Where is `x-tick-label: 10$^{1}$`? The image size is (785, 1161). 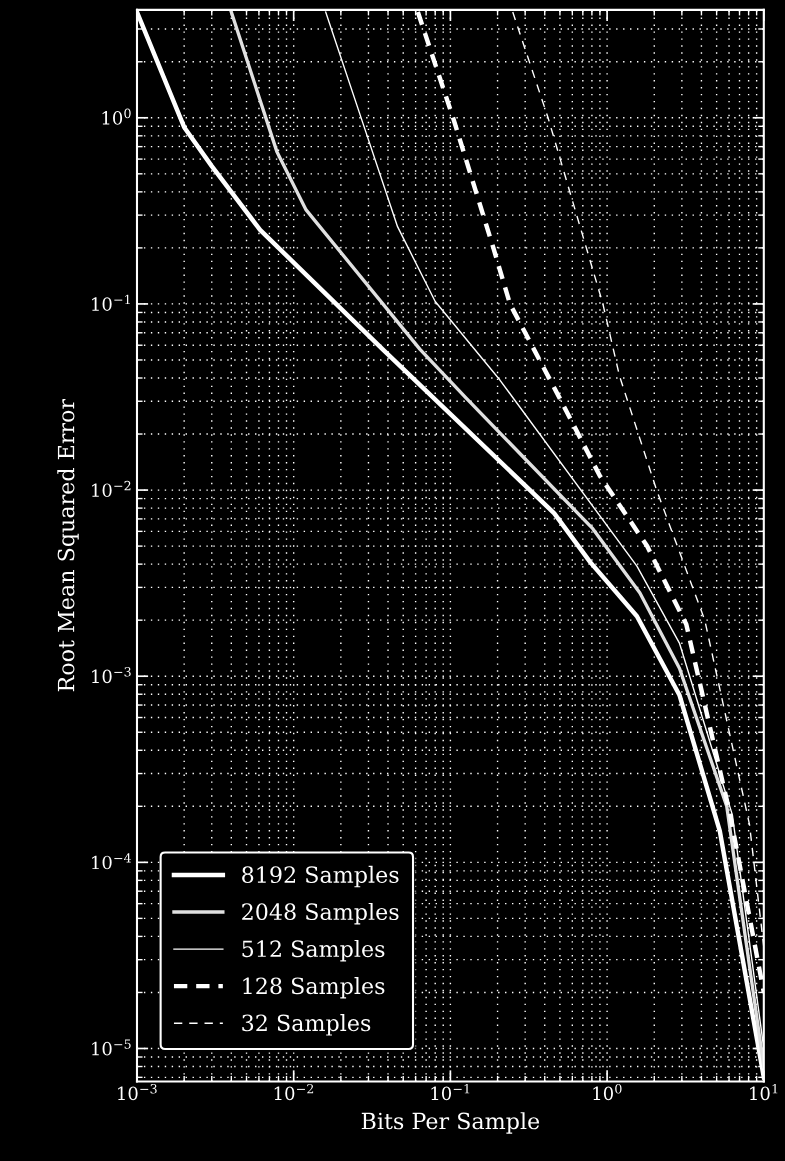 x-tick-label: 10$^{1}$ is located at coordinates (764, 1092).